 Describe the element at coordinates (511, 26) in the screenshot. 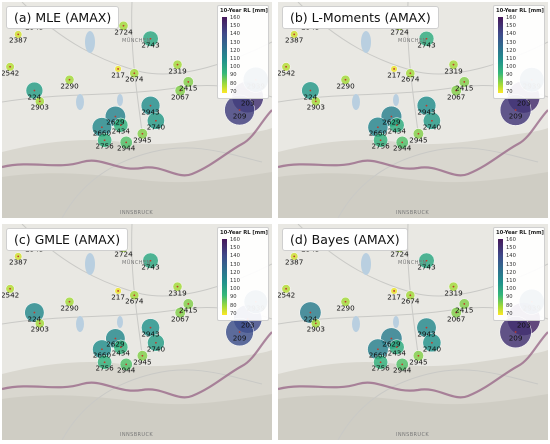

I see `legend-tick: 150` at that location.